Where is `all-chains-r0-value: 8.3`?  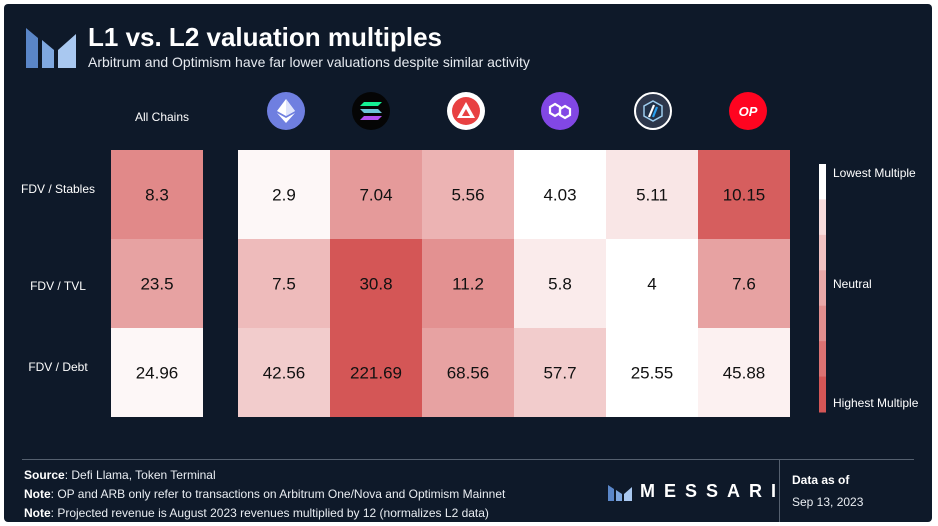 all-chains-r0-value: 8.3 is located at coordinates (157, 195).